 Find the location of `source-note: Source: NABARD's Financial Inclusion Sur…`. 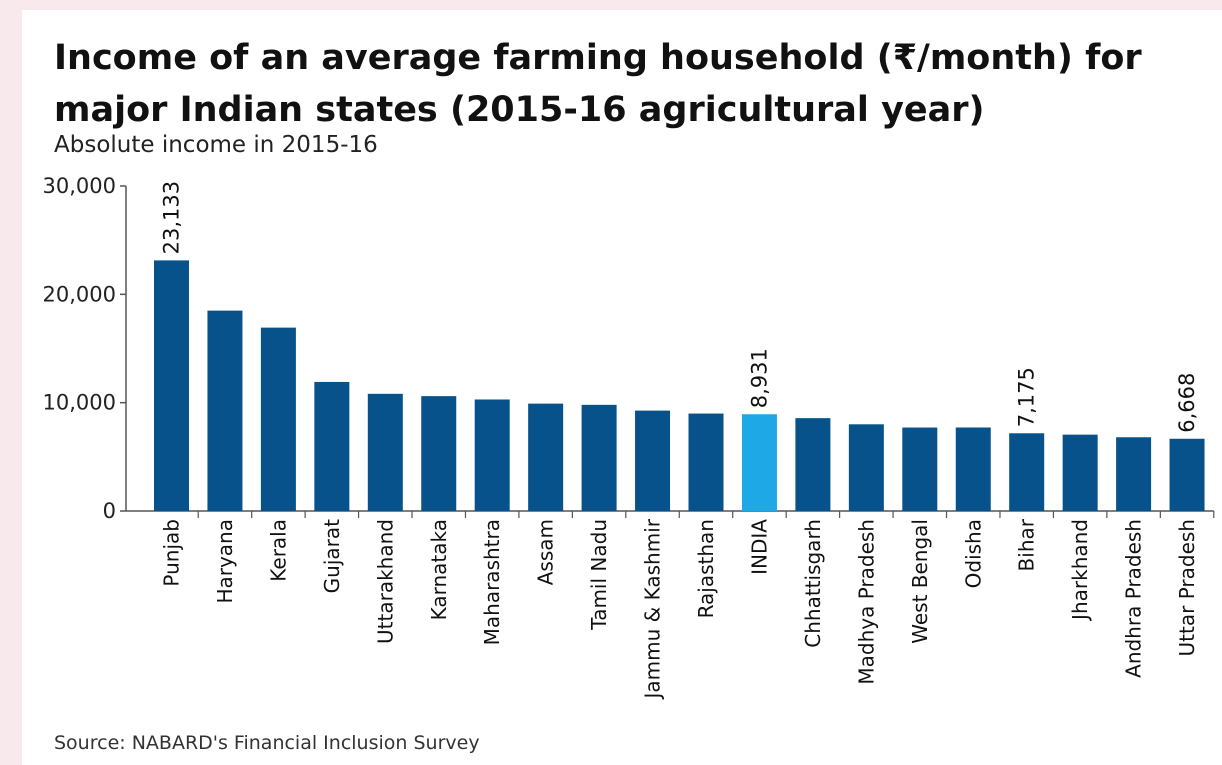

source-note: Source: NABARD's Financial Inclusion Sur… is located at coordinates (267, 743).